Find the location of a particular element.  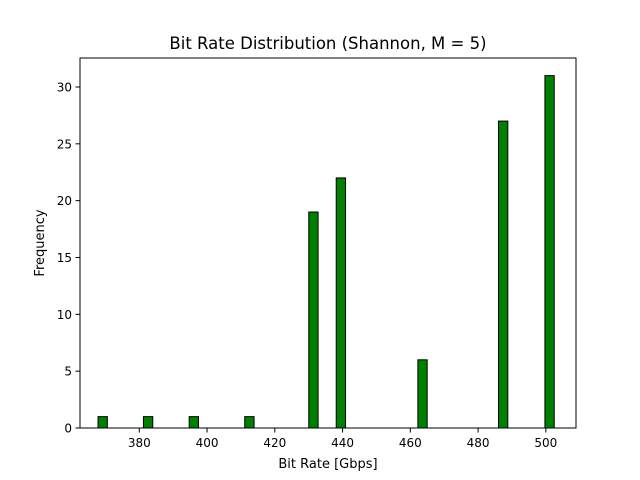

y-tick-label: 20 is located at coordinates (64, 201).